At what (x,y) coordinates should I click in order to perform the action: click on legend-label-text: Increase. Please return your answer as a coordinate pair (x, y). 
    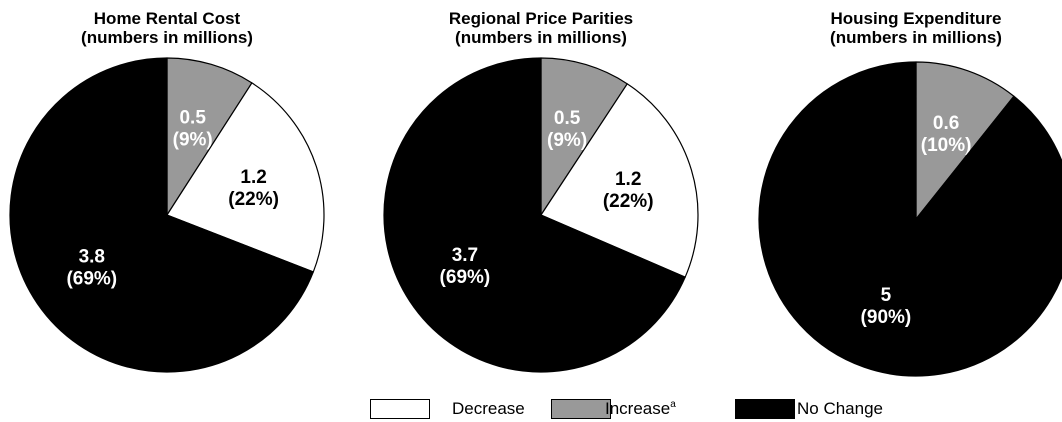
    Looking at the image, I should click on (638, 408).